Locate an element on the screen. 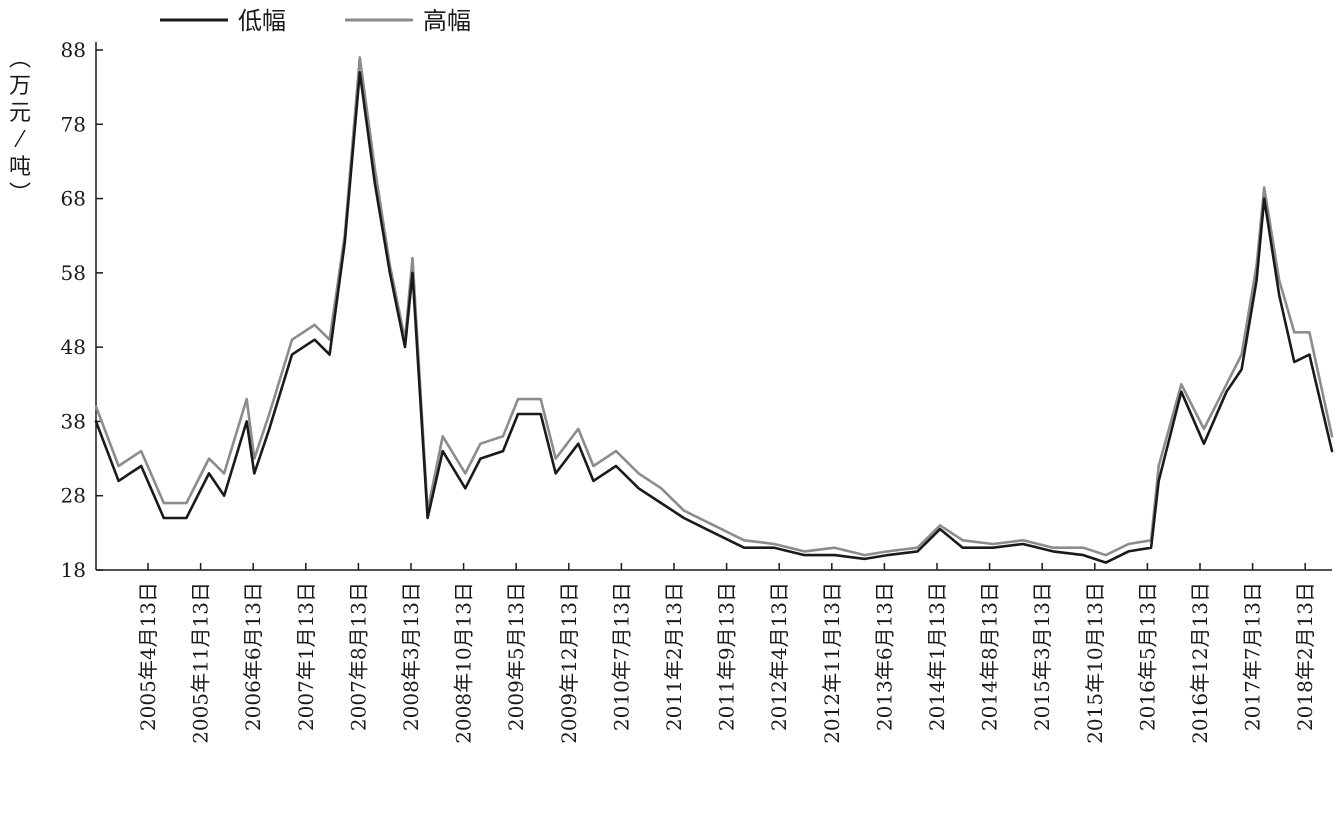 This screenshot has width=1340, height=817. legend-label-high: 高幅 is located at coordinates (447, 21).